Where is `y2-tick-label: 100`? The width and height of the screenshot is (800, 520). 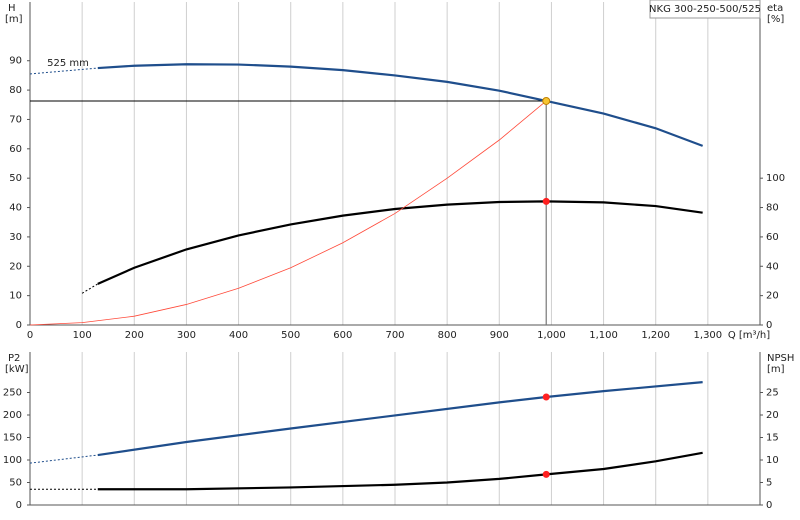
y2-tick-label: 100 is located at coordinates (775, 178).